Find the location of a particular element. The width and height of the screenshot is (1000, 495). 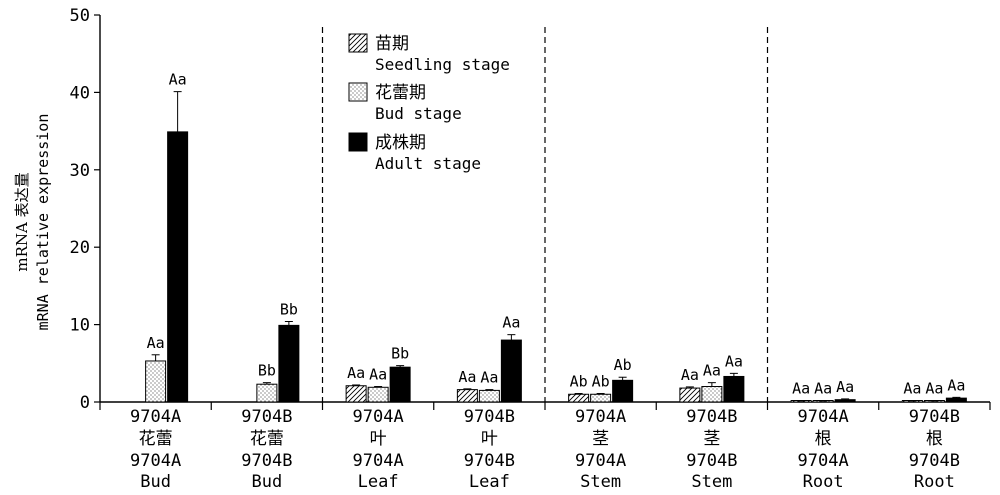

y-axis-label: mRNA 表达量 mRNA relative expression is located at coordinates (32, 222).